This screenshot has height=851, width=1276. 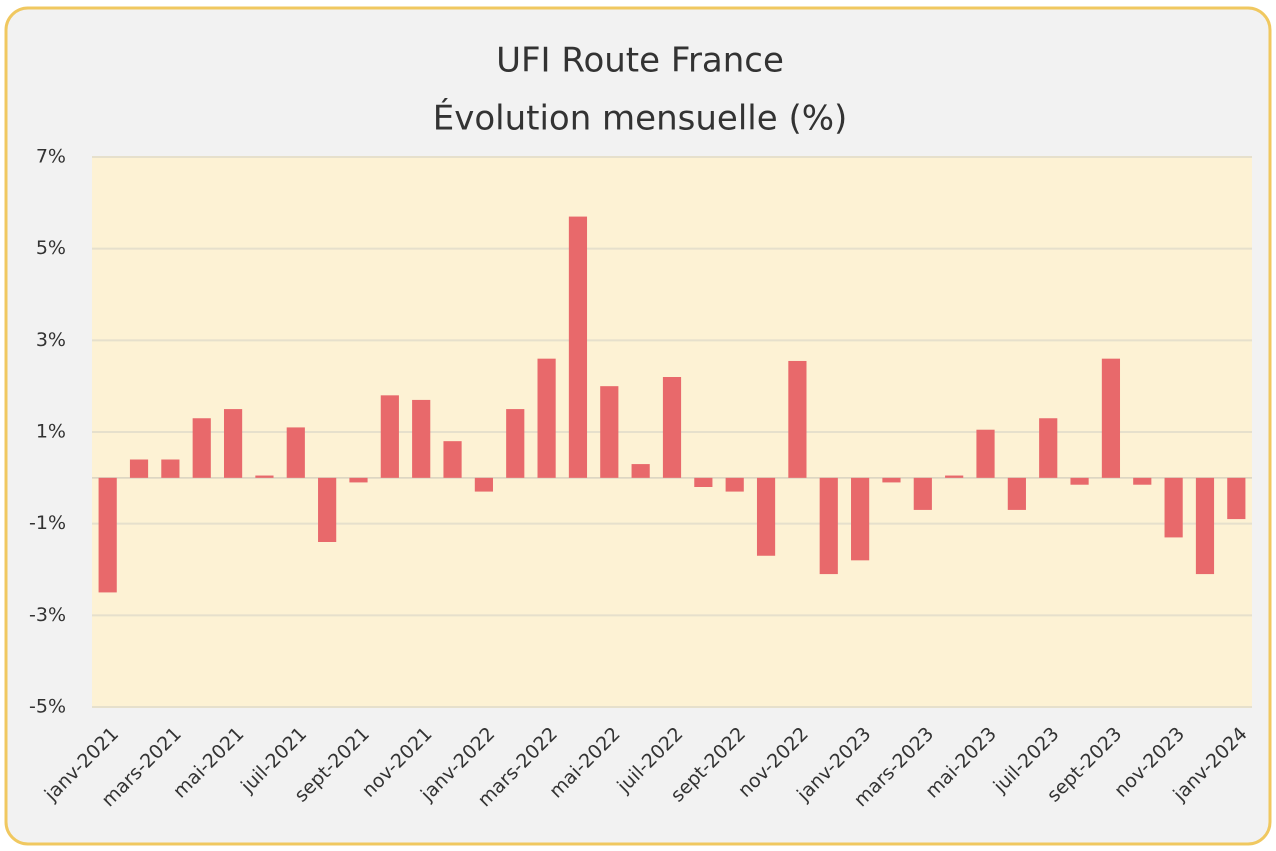 What do you see at coordinates (47, 615) in the screenshot?
I see `y-tick-label: -3%` at bounding box center [47, 615].